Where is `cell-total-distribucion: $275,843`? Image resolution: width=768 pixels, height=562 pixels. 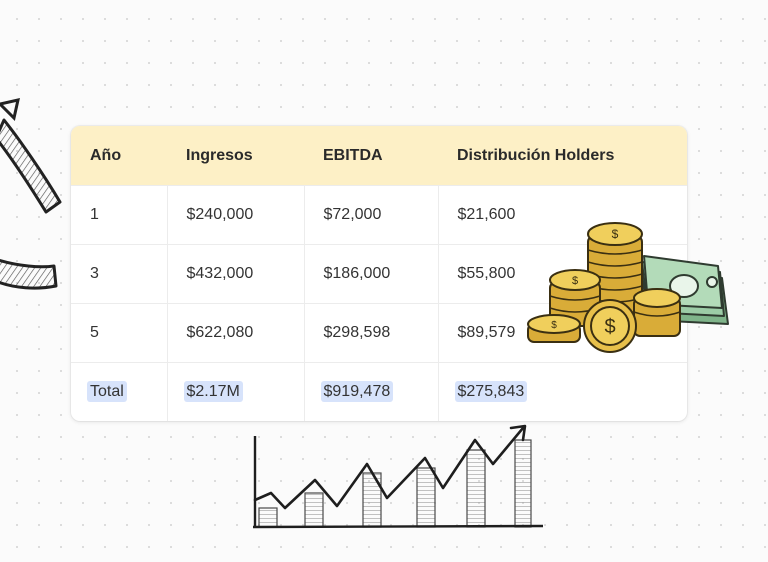 cell-total-distribucion: $275,843 is located at coordinates (562, 391).